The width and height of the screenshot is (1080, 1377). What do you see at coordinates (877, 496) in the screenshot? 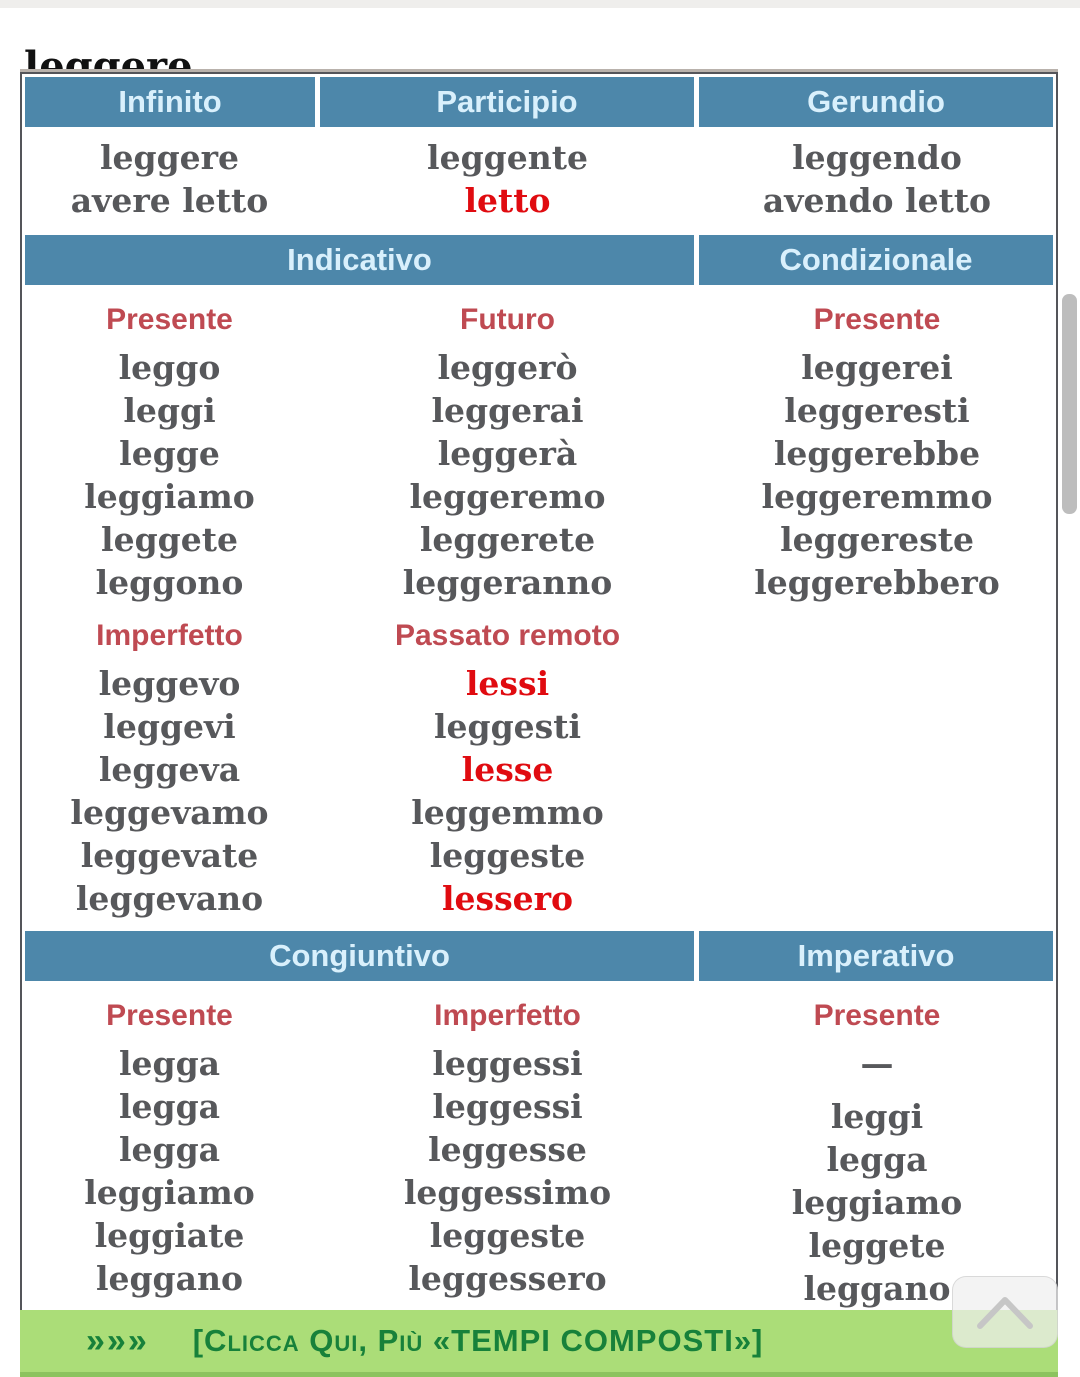
I see `verb-form: leggeremmo` at bounding box center [877, 496].